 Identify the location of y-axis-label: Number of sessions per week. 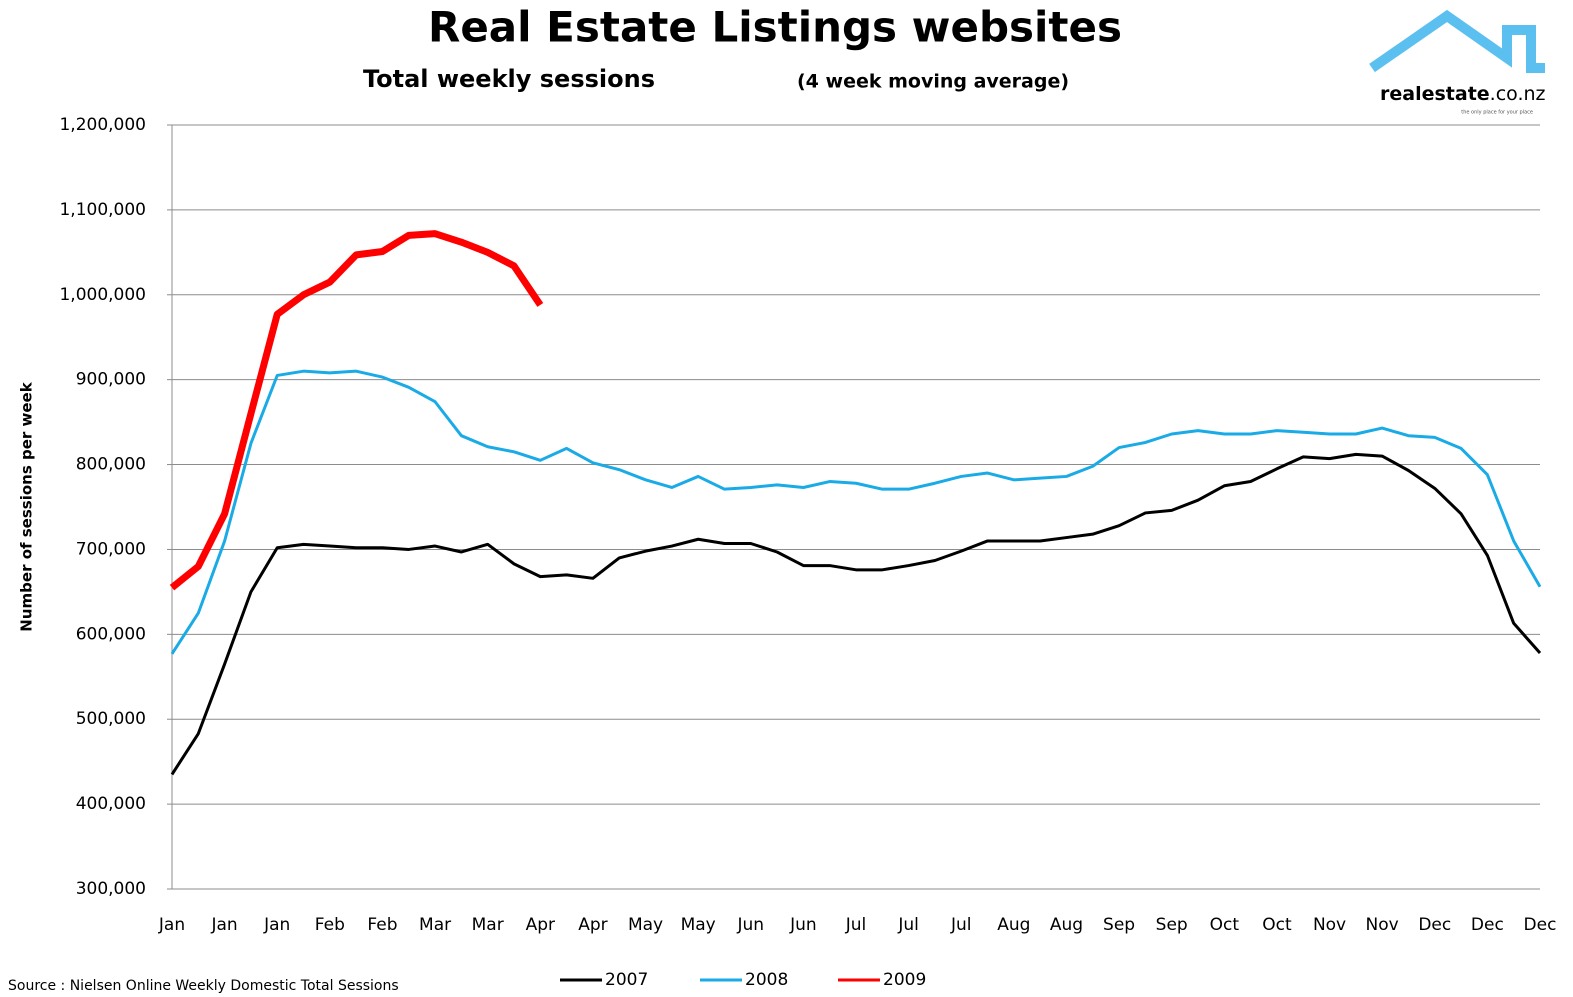
(27, 506).